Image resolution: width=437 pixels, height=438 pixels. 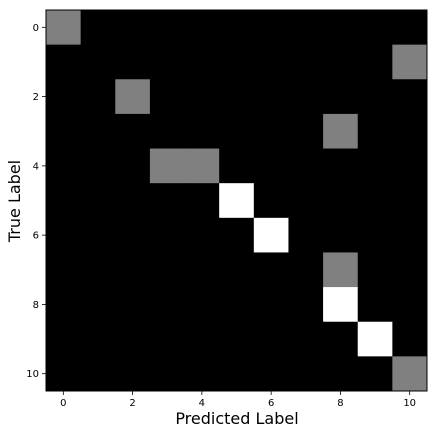 I want to click on heatmap-cell-r7-c5, so click(x=237, y=270).